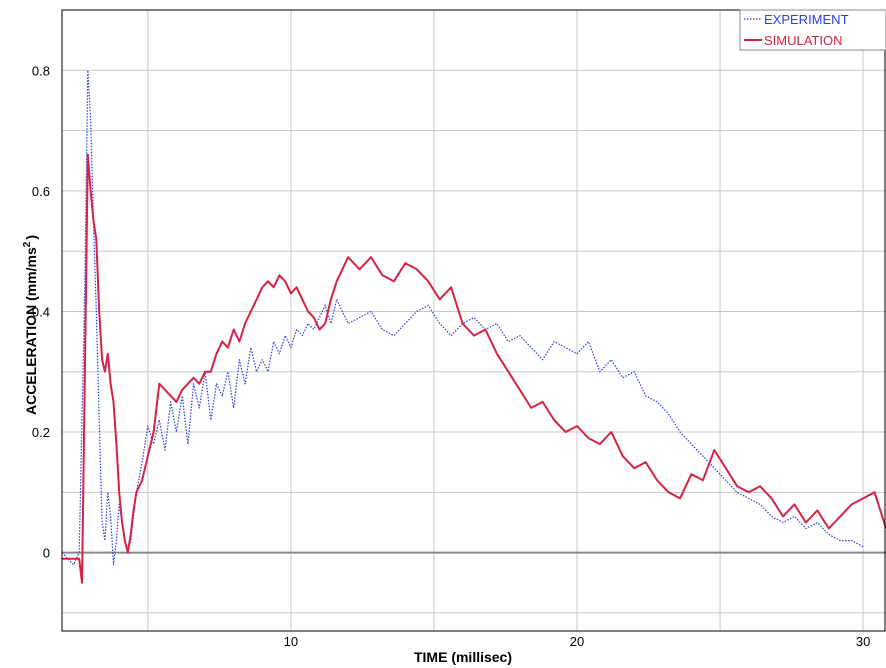 The height and width of the screenshot is (668, 886). Describe the element at coordinates (41, 191) in the screenshot. I see `y-tick-label: 0.6` at that location.